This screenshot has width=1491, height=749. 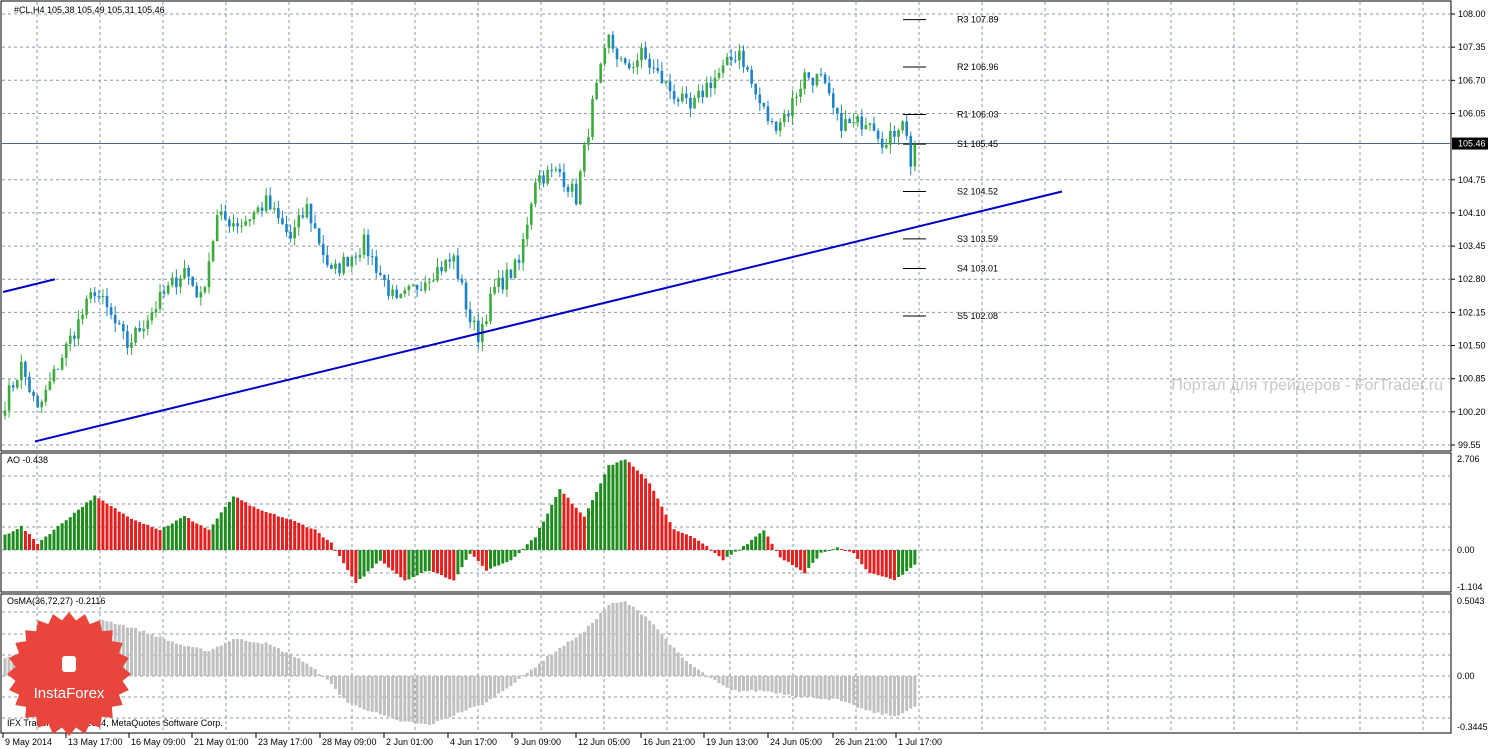 What do you see at coordinates (1472, 279) in the screenshot?
I see `price-axis-label: 102.80` at bounding box center [1472, 279].